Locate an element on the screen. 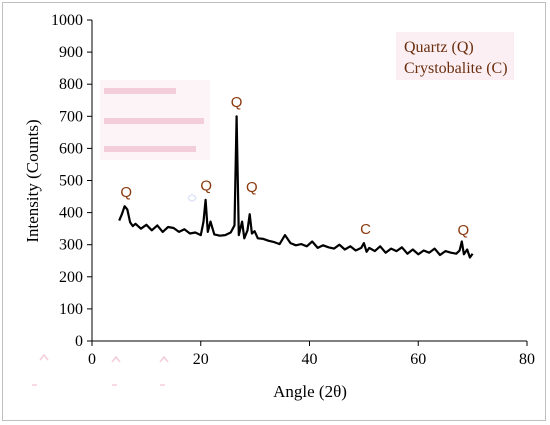 The image size is (550, 425). y-tick-label: 100 is located at coordinates (71, 309).